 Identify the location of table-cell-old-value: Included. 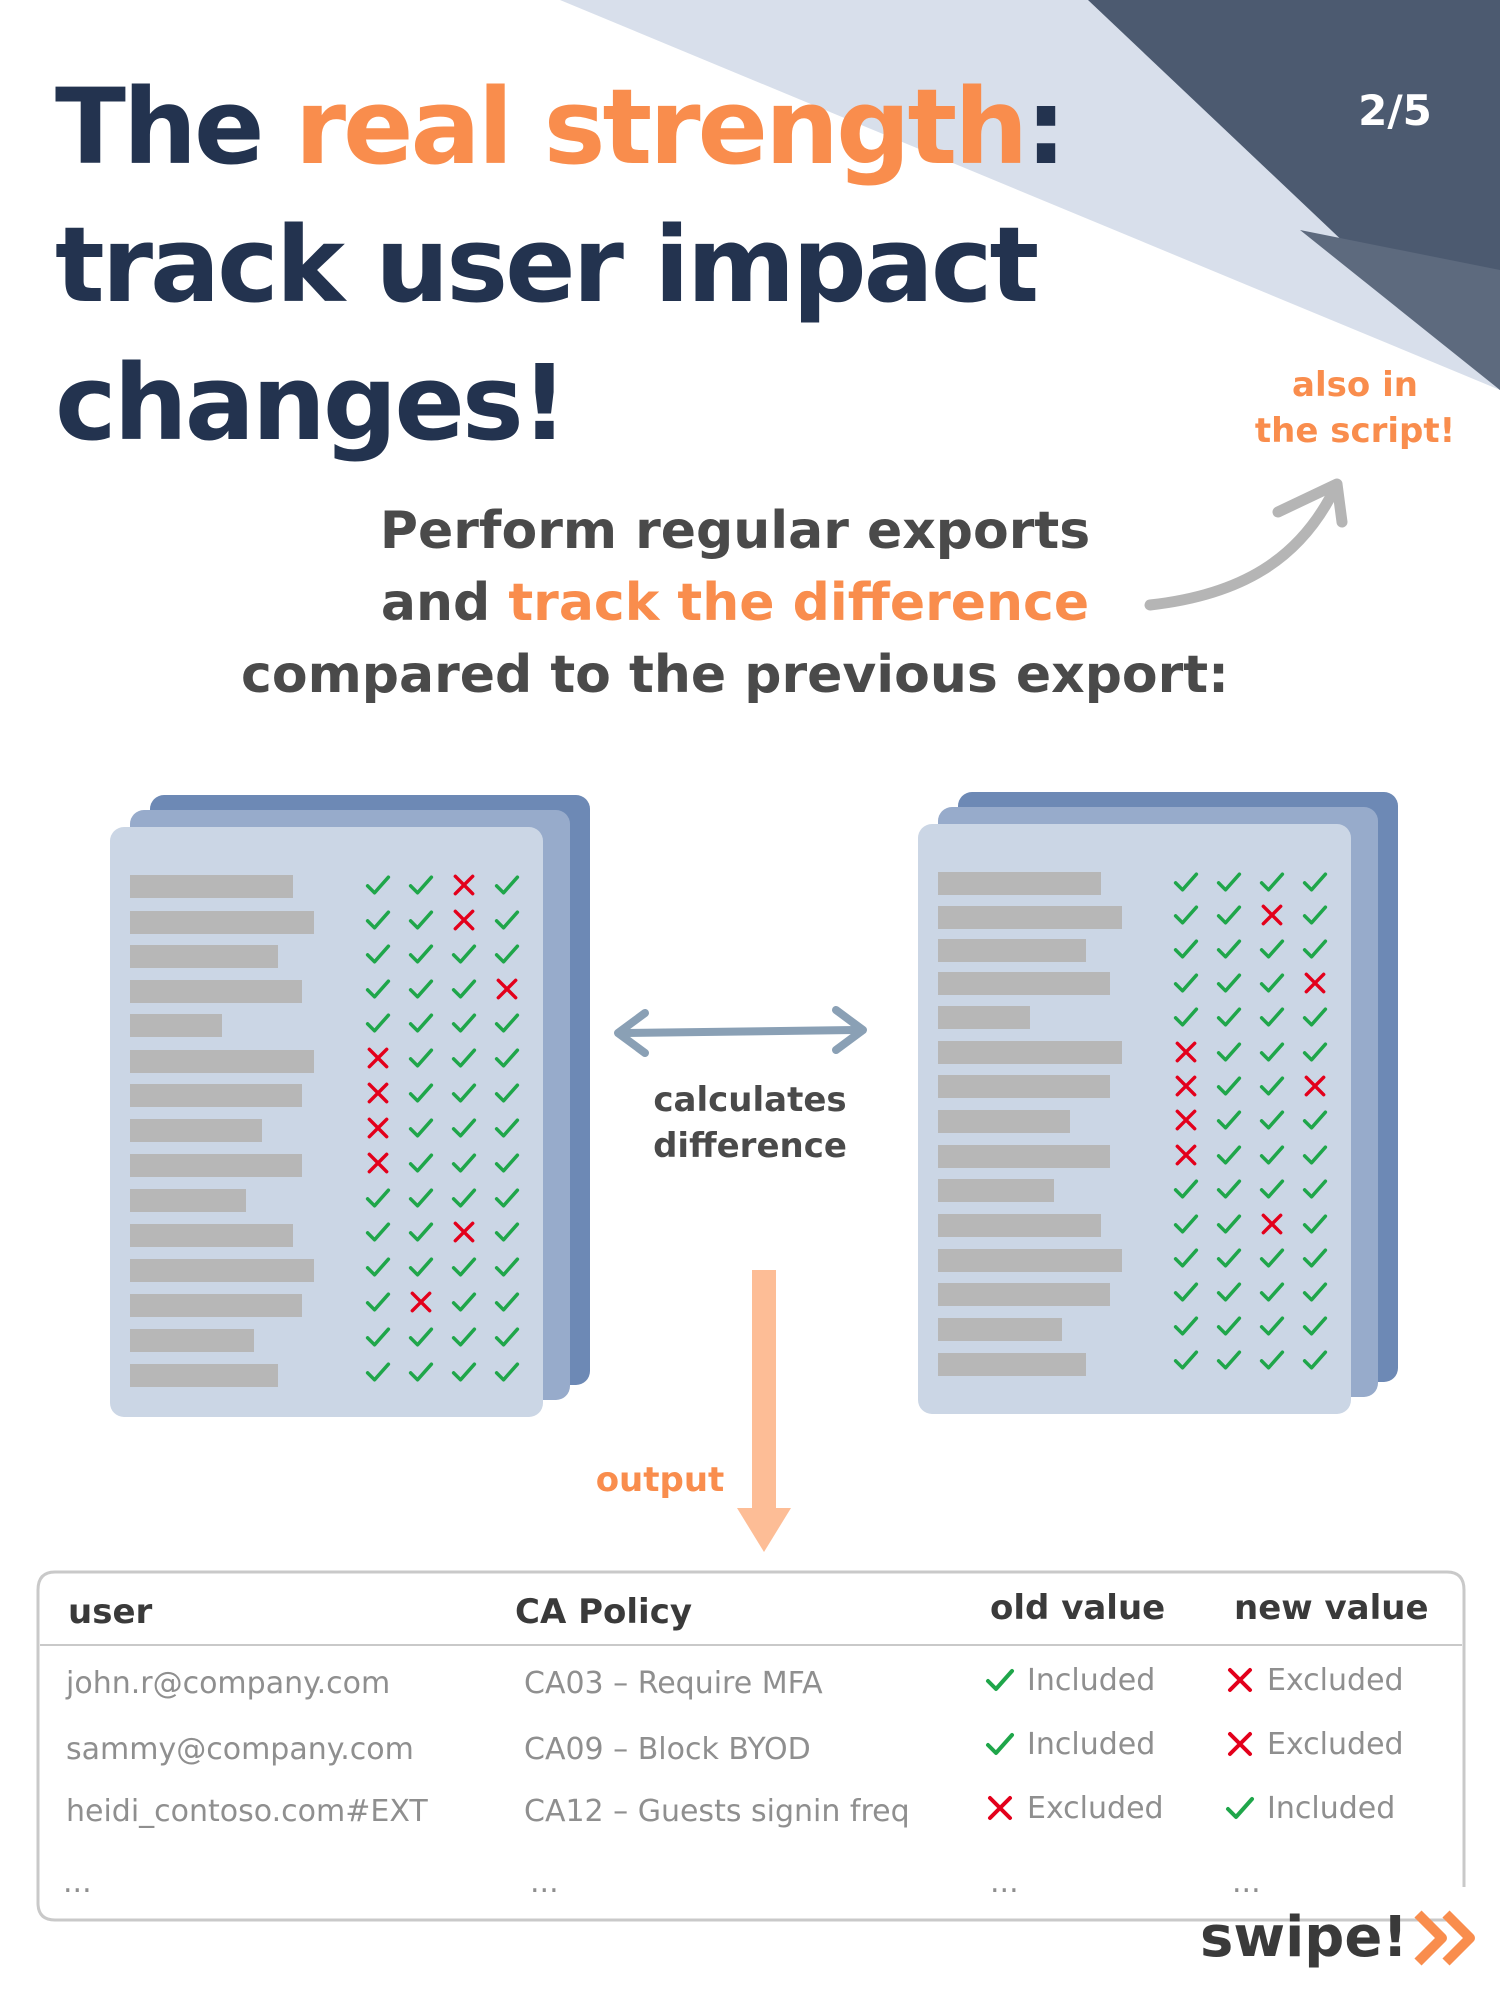
(1070, 1744).